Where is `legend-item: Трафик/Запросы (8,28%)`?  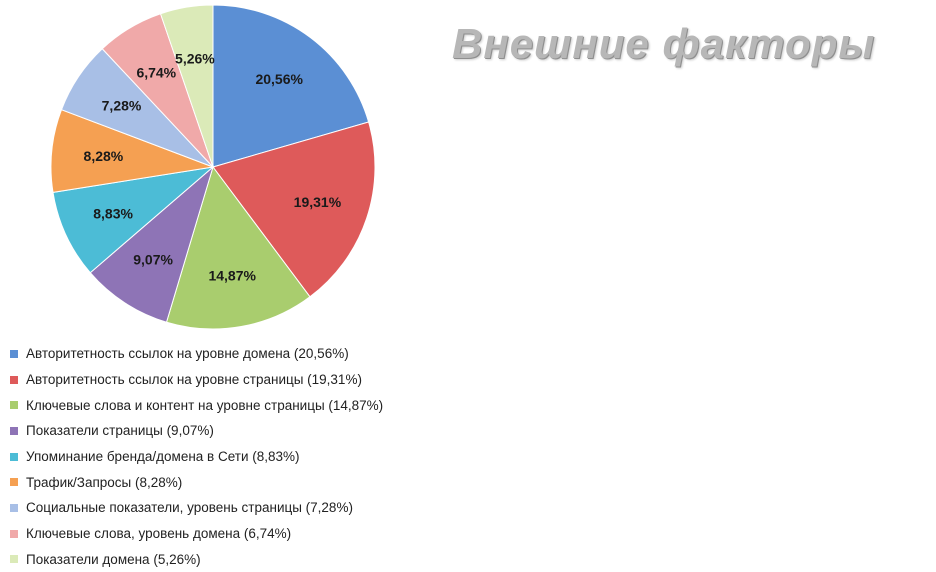 legend-item: Трафик/Запросы (8,28%) is located at coordinates (196, 482).